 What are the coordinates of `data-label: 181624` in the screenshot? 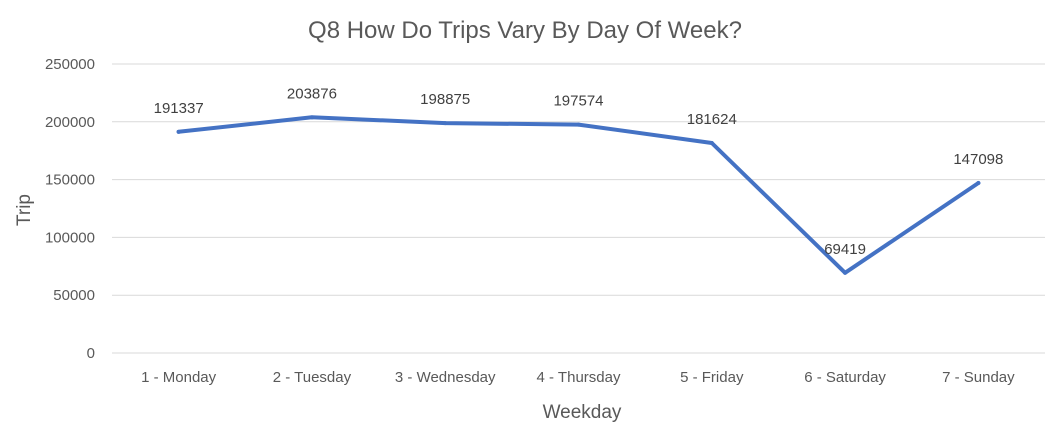 It's located at (712, 119).